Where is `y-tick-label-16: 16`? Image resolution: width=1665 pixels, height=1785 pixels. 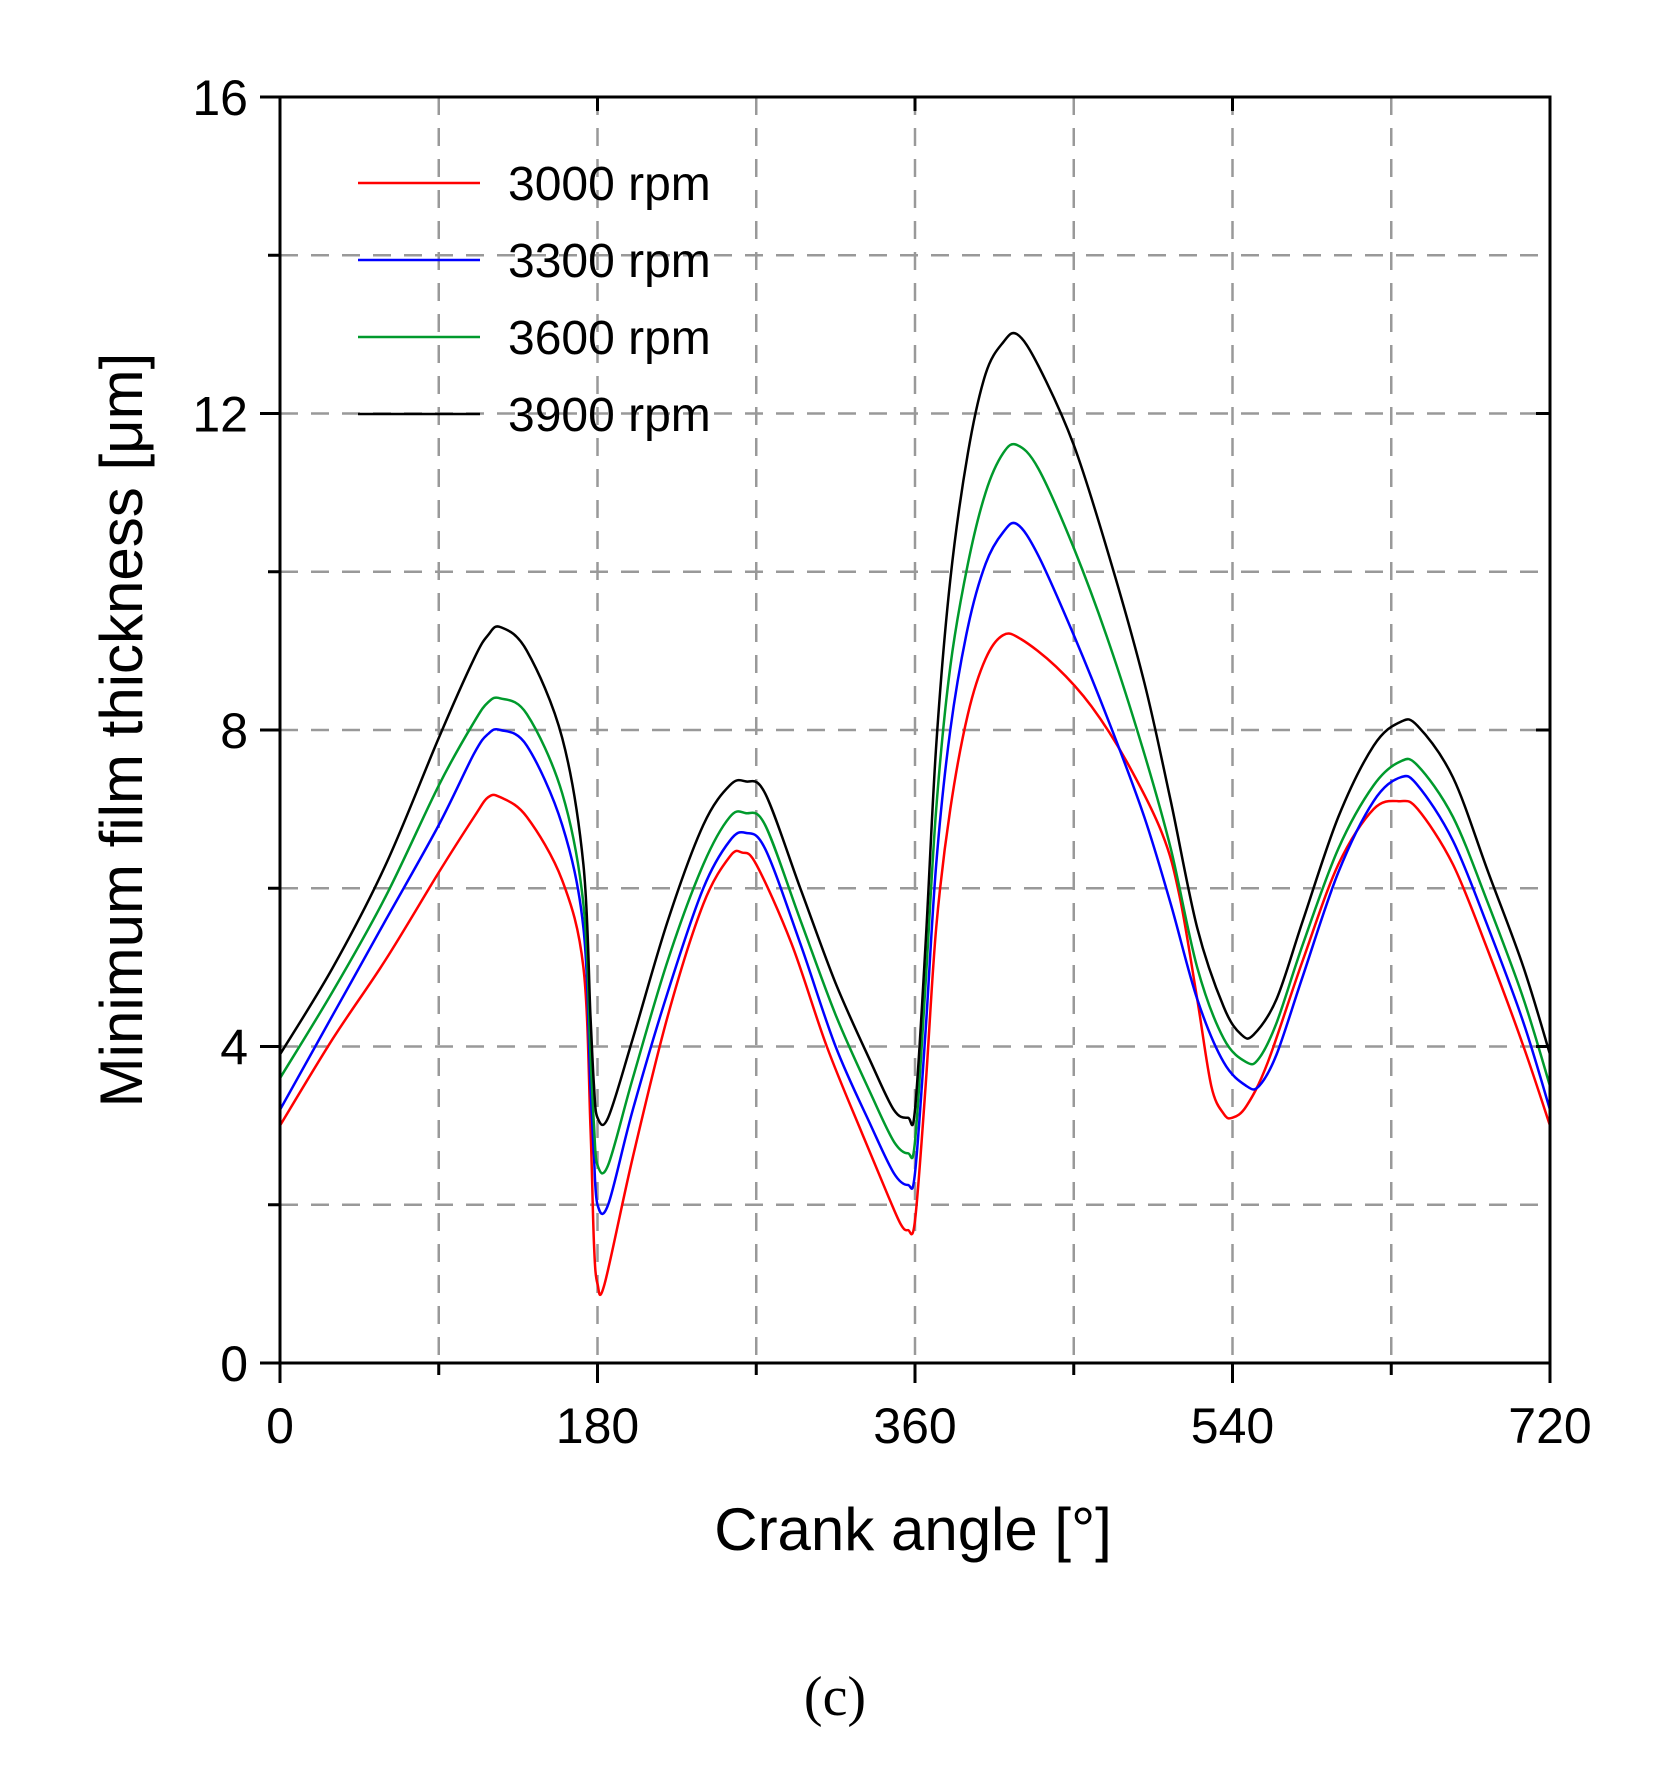
y-tick-label-16: 16 is located at coordinates (220, 98).